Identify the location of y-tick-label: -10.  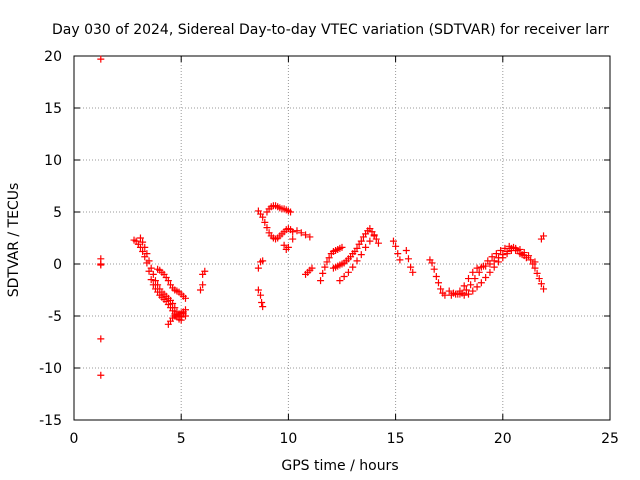
(50, 369).